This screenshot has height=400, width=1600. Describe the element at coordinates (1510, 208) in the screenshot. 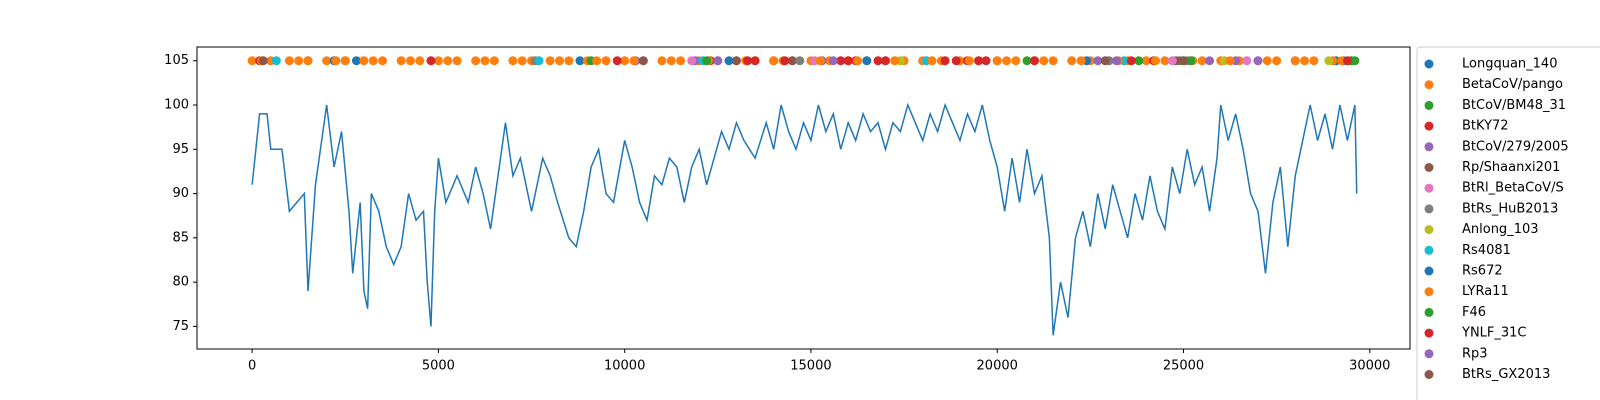

I see `legend-label: BtRs_HuB2013` at that location.